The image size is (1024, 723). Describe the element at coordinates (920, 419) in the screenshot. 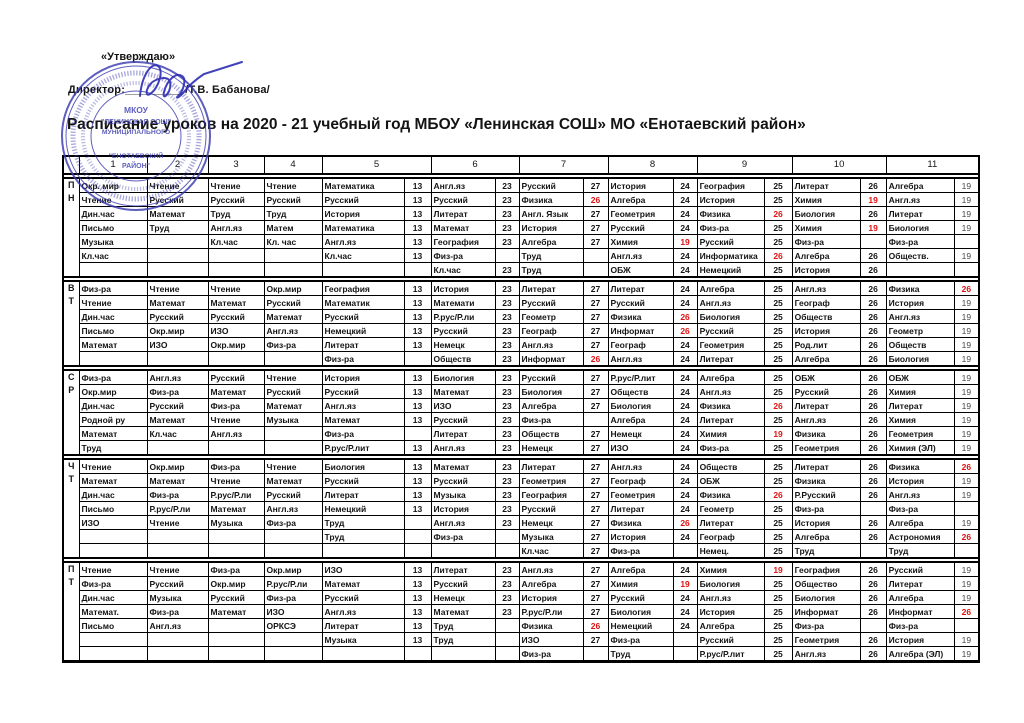

I see `subject-cell: Химия` at that location.